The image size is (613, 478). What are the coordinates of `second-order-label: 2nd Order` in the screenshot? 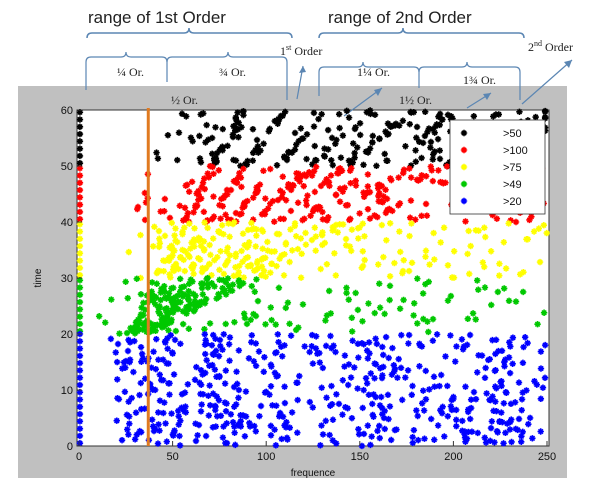 It's located at (550, 46).